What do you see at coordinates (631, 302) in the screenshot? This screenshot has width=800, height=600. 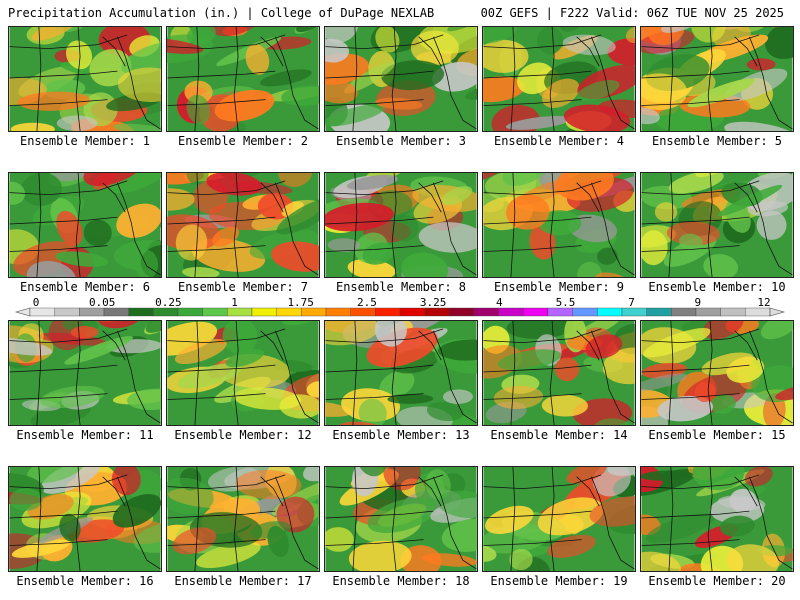 I see `colorbar-tick-label: 7` at bounding box center [631, 302].